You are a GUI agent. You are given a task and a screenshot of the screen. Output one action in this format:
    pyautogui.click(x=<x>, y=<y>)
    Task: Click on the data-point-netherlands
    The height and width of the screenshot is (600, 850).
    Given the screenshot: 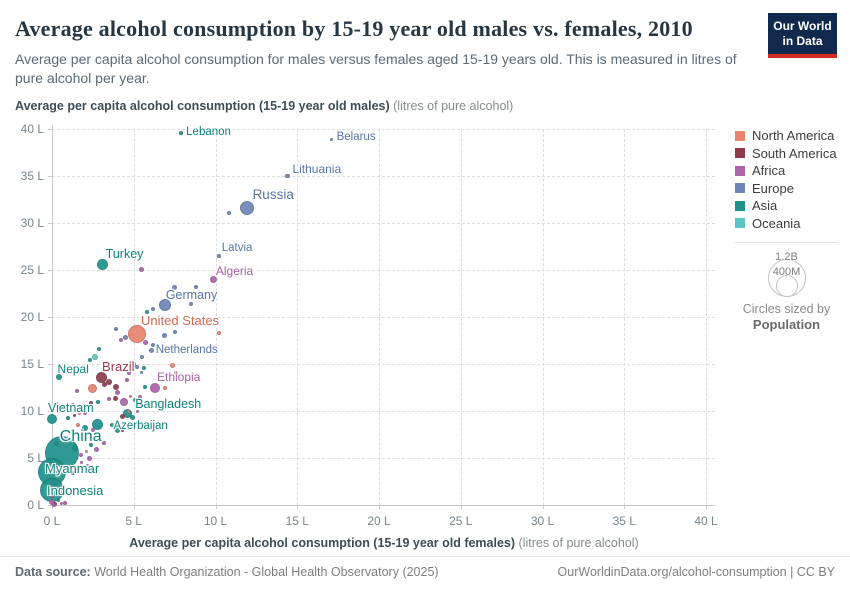 What is the action you would take?
    pyautogui.click(x=152, y=351)
    